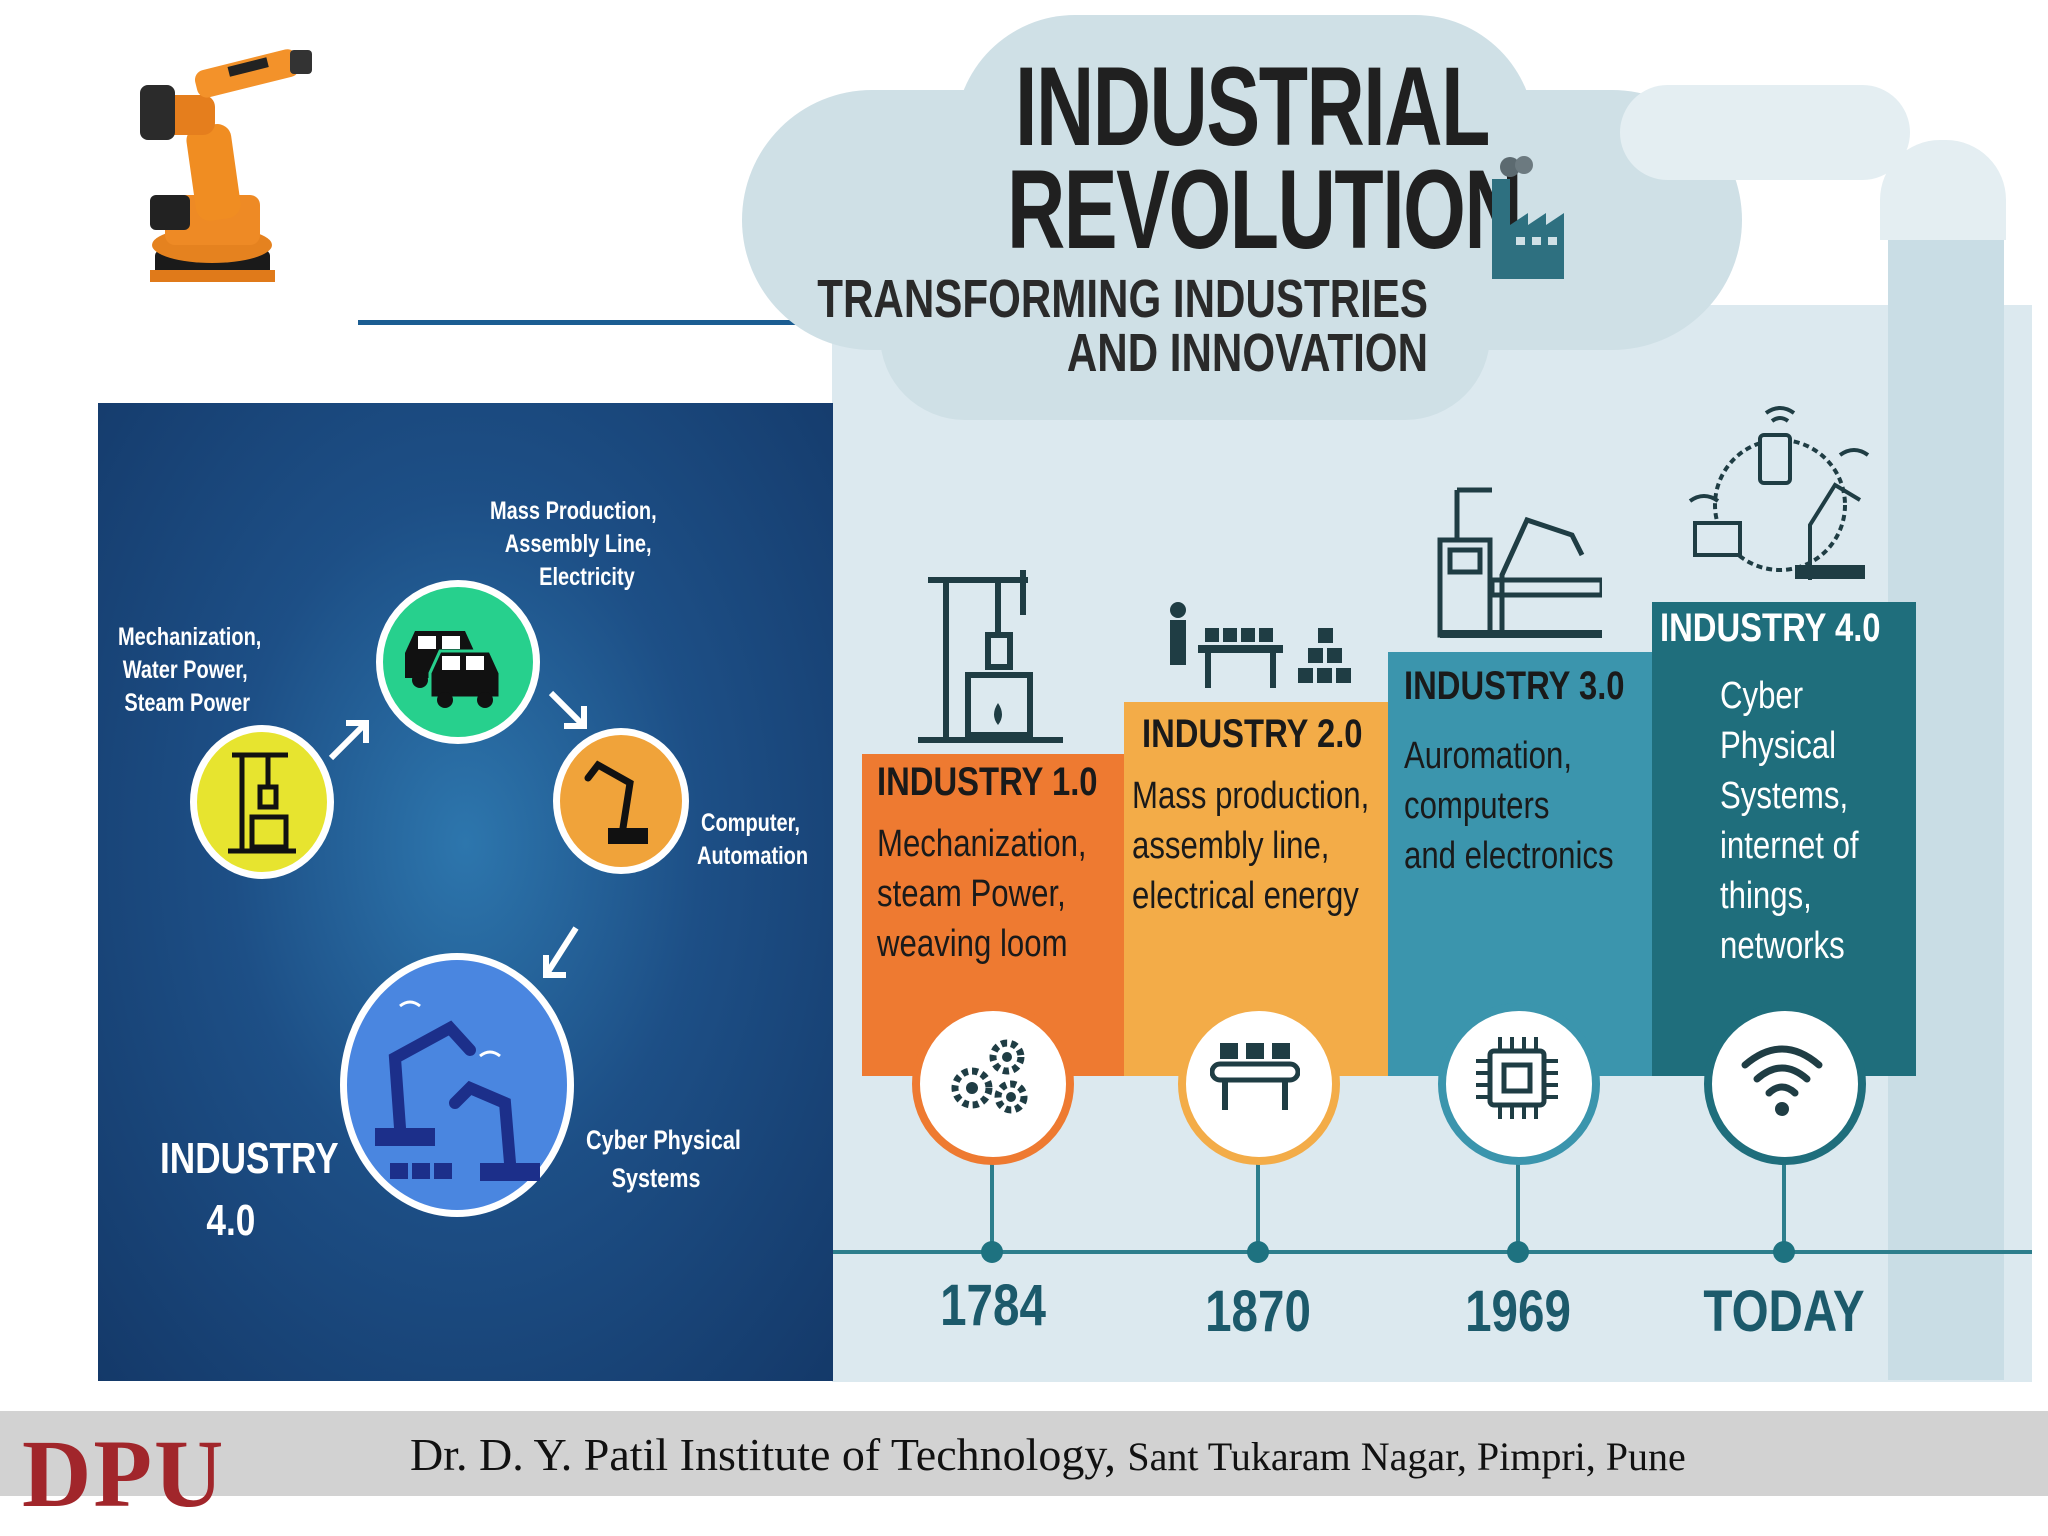 Image resolution: width=2048 pixels, height=1536 pixels. I want to click on industry-1-line: steam Power,, so click(971, 894).